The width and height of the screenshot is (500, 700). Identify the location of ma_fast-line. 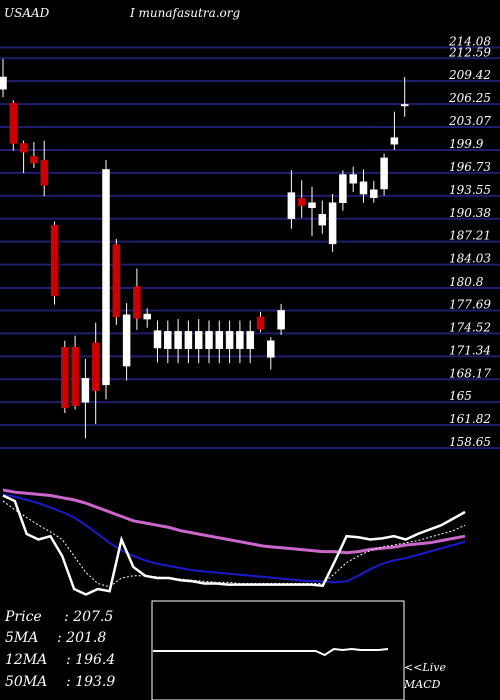
(234, 544).